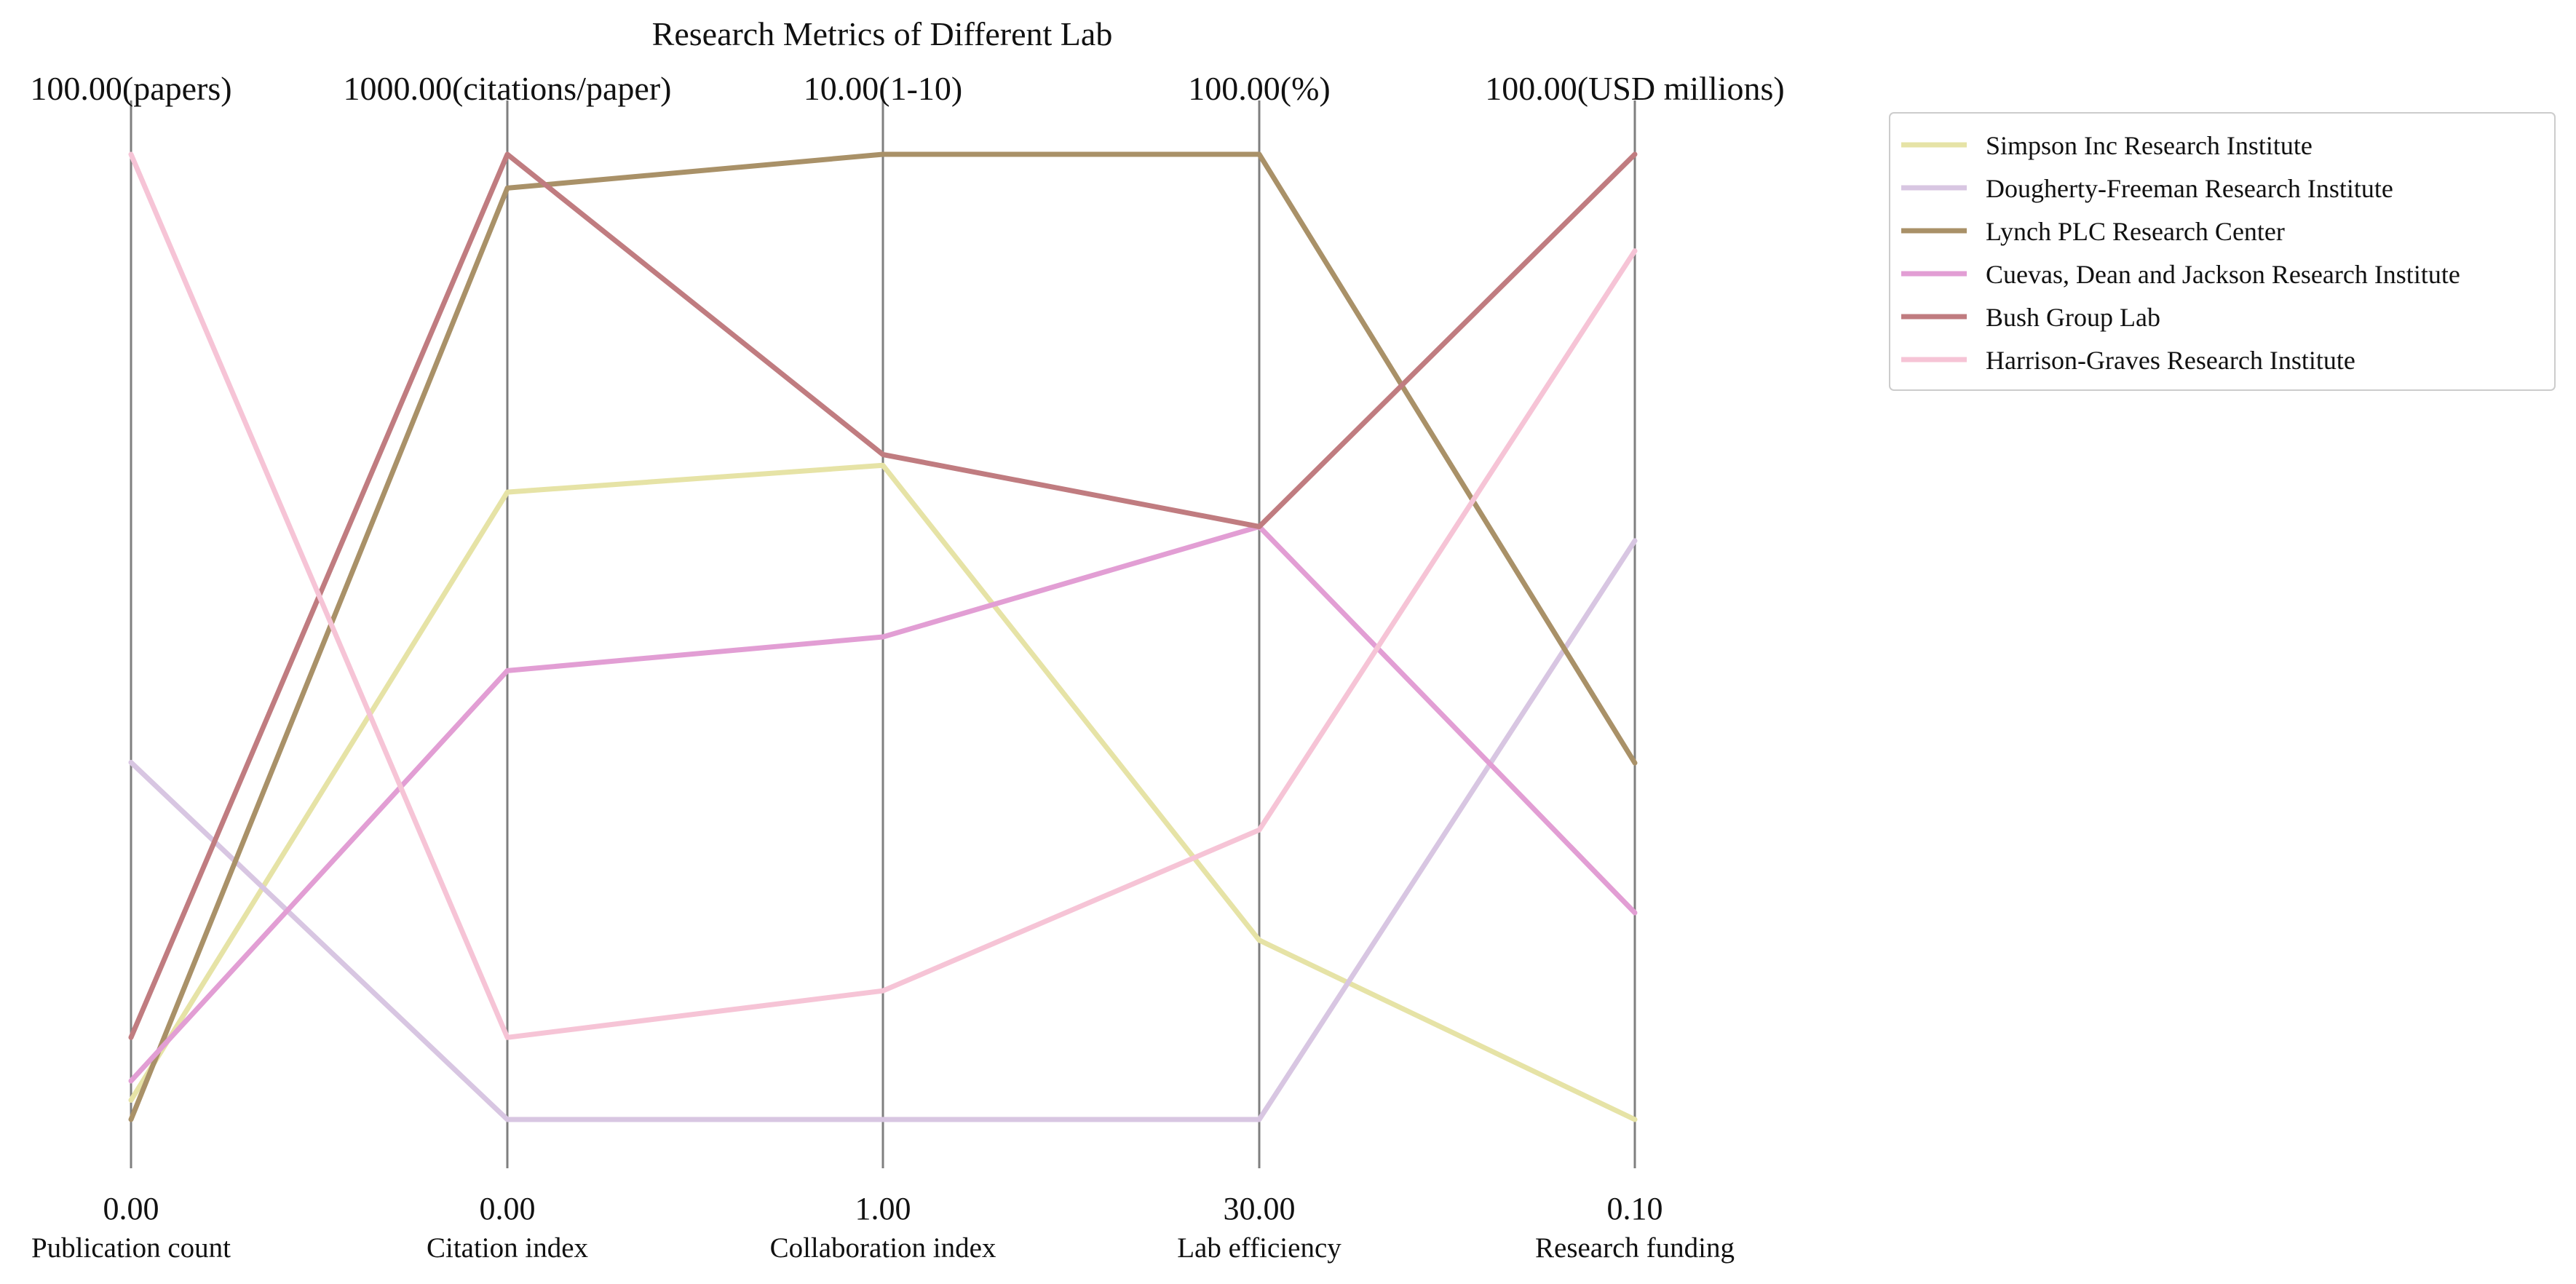  What do you see at coordinates (882, 33) in the screenshot?
I see `chart-title: Research Metrics of Different Lab` at bounding box center [882, 33].